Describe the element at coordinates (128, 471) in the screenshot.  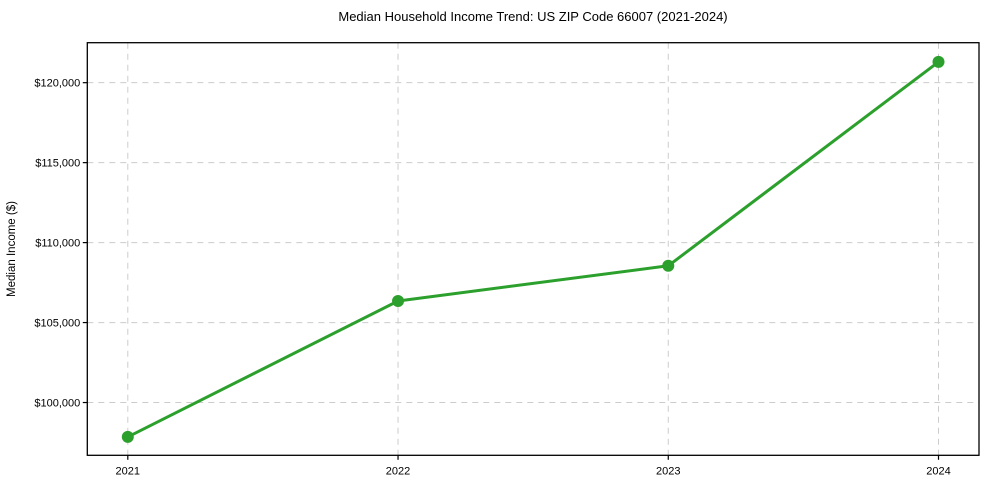
I see `x-tick-label: 2021` at that location.